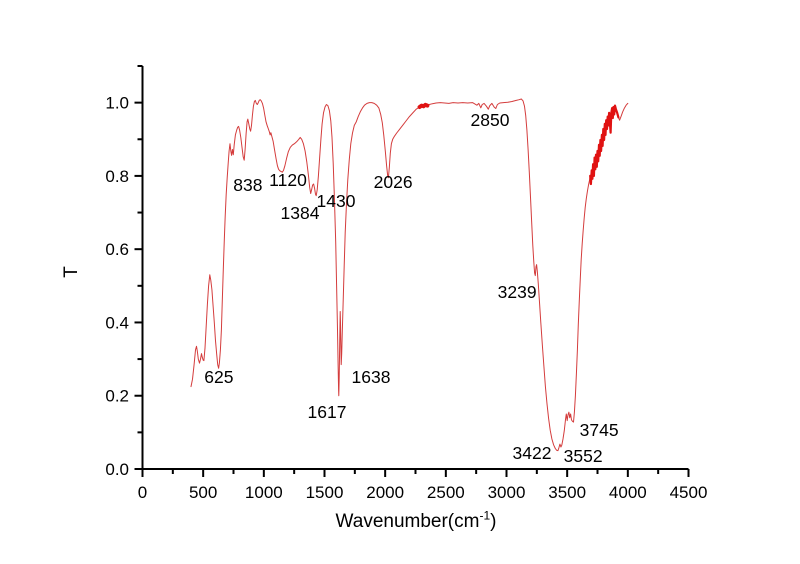 The height and width of the screenshot is (564, 800). I want to click on x-axis-title-superscript: -1, so click(485, 515).